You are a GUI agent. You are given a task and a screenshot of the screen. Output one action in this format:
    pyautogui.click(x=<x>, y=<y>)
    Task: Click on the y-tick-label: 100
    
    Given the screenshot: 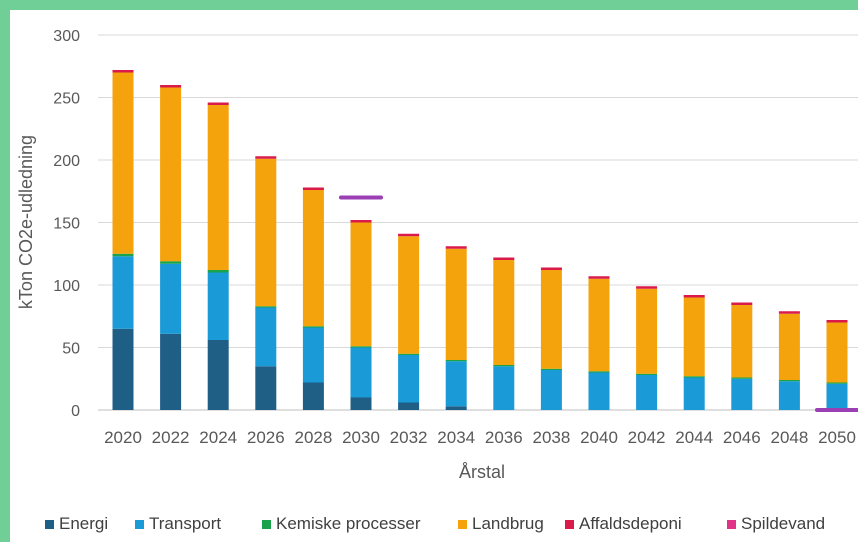 What is the action you would take?
    pyautogui.click(x=66, y=286)
    